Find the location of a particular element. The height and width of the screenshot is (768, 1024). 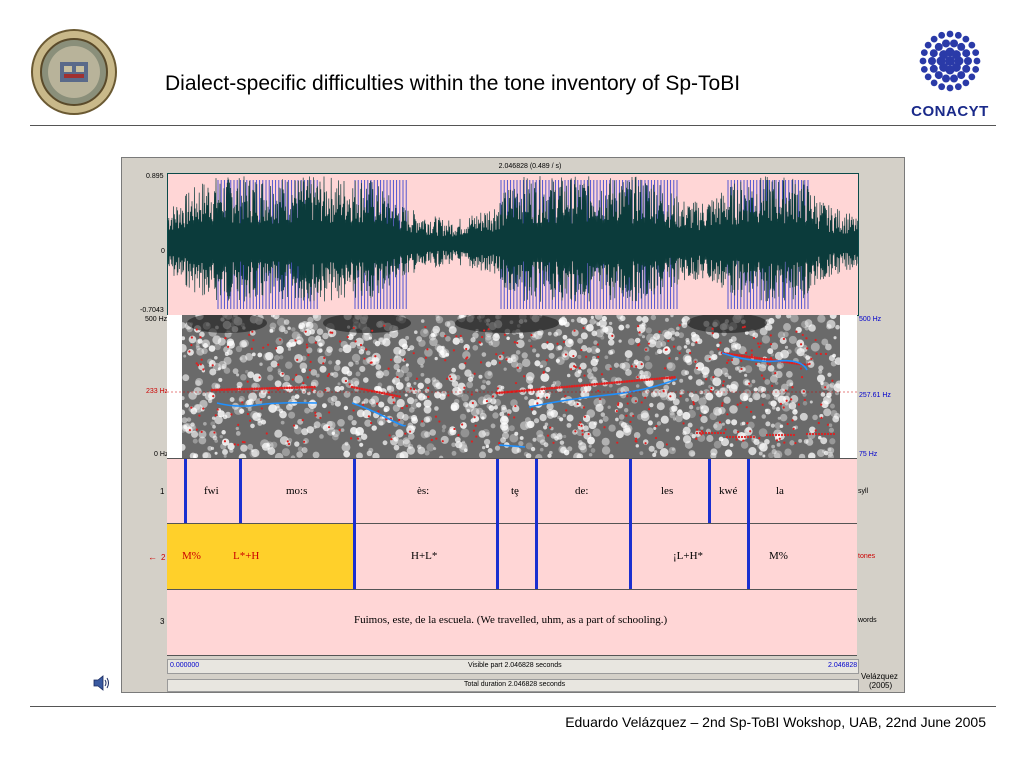

tier-selection-highlight is located at coordinates (260, 556).